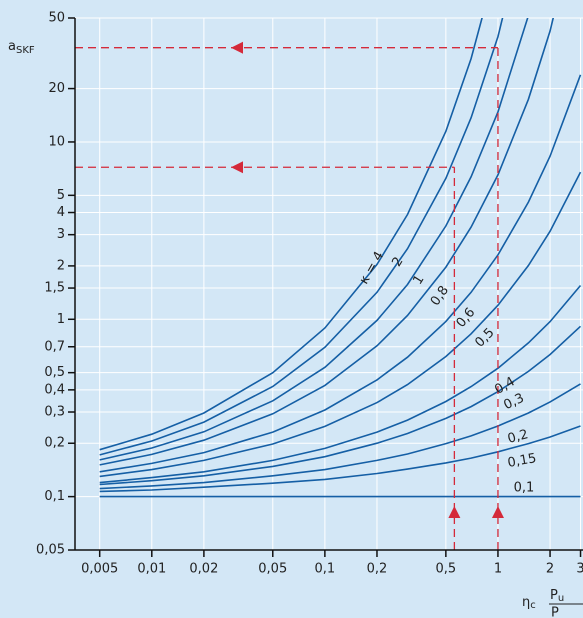  I want to click on y-tick-label: 1,5, so click(54, 288).